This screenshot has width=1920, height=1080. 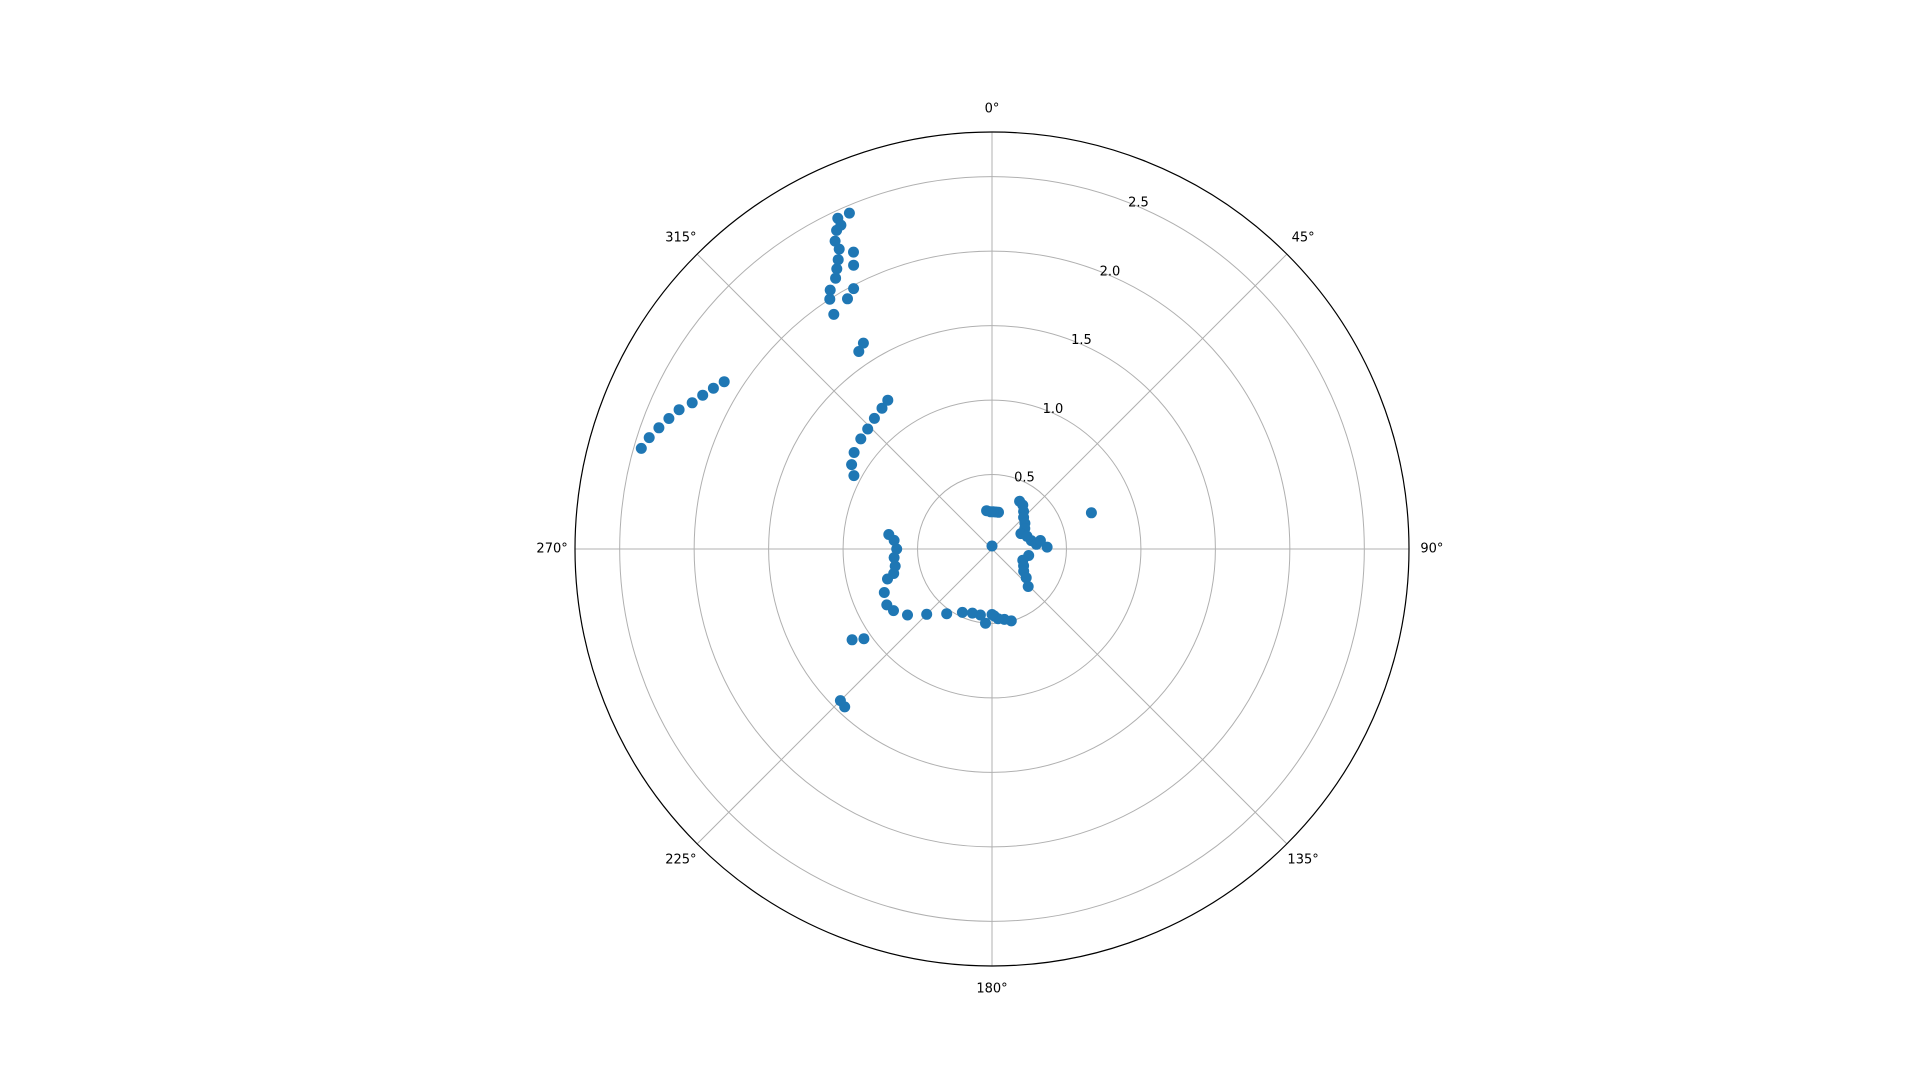 I want to click on r-gridline, so click(x=992, y=549).